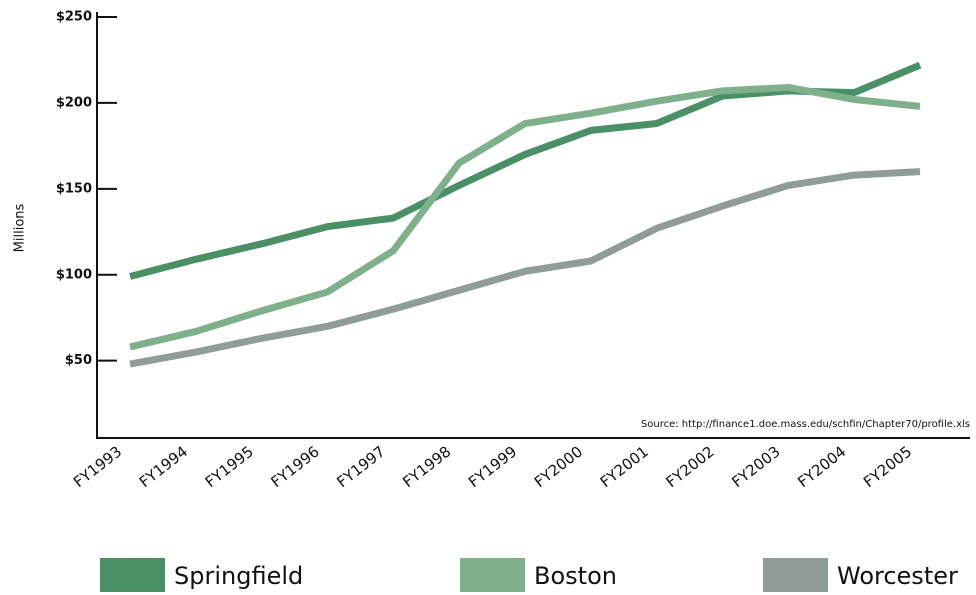 This screenshot has width=976, height=595. Describe the element at coordinates (887, 467) in the screenshot. I see `x-tick-label: FY2005` at that location.